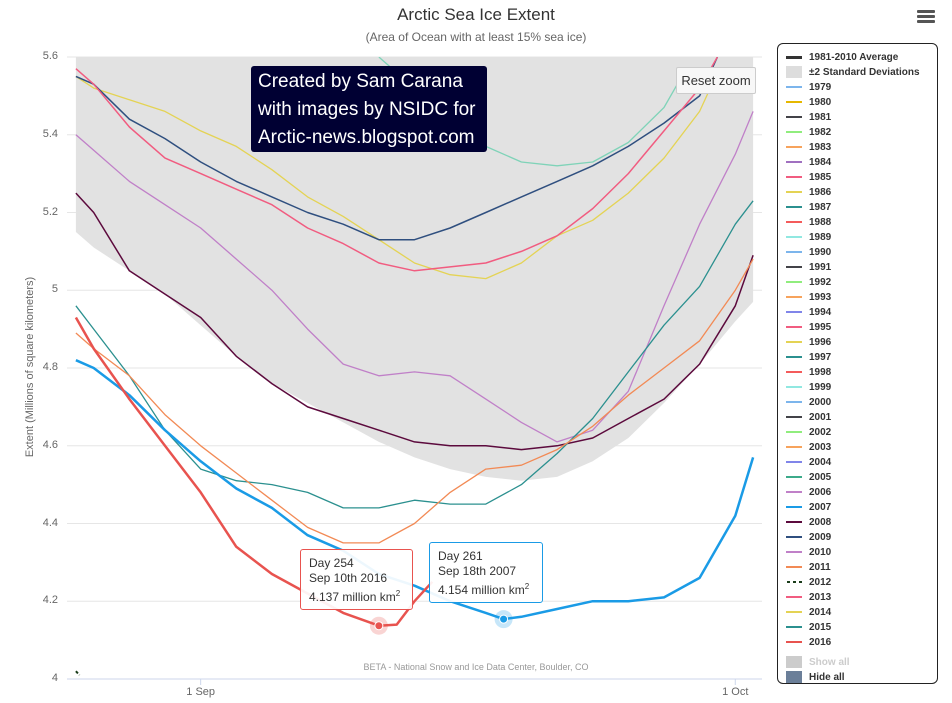  I want to click on tooltip-date: Sep 10th 2016, so click(348, 578).